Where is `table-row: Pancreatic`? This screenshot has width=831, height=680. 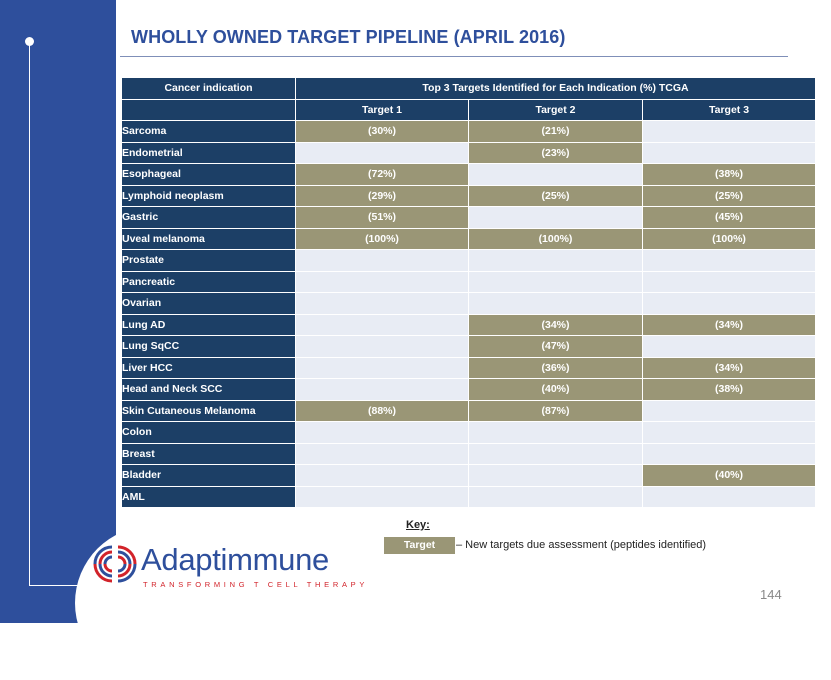 table-row: Pancreatic is located at coordinates (469, 281).